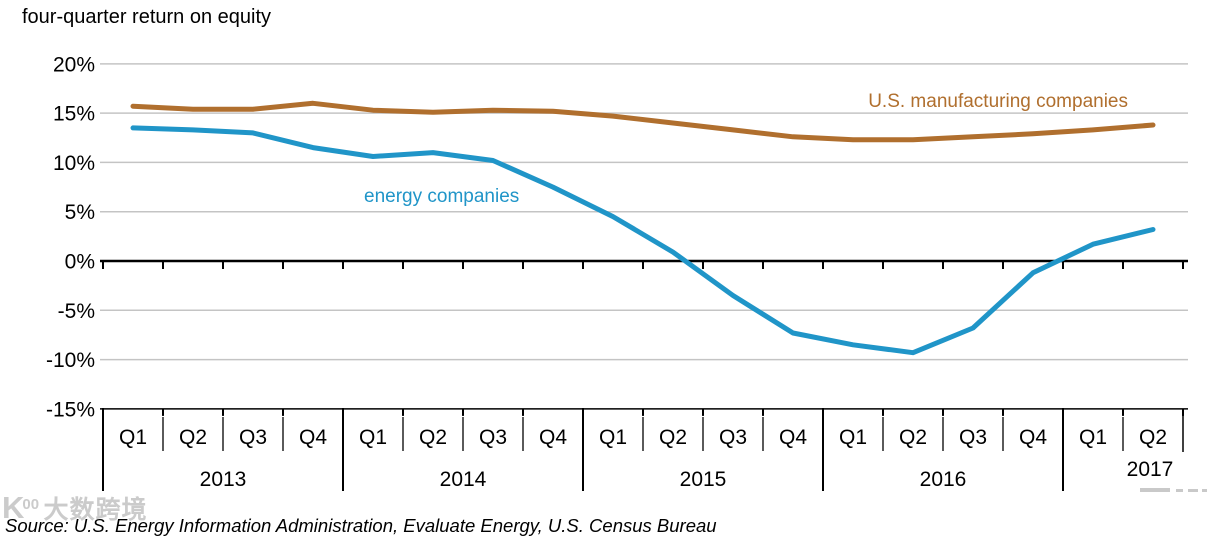  Describe the element at coordinates (147, 17) in the screenshot. I see `chart-title: four-quarter return on equity` at that location.